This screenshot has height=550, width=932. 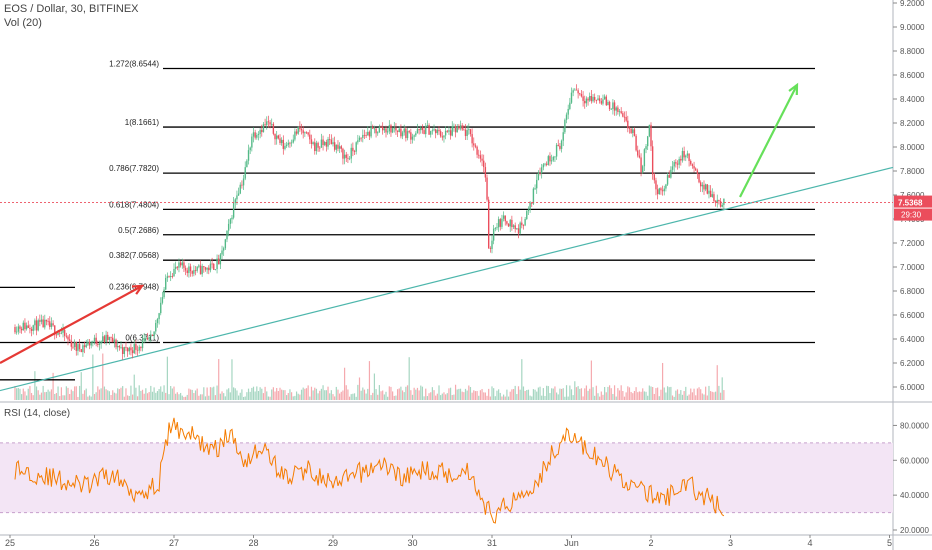 What do you see at coordinates (94, 543) in the screenshot?
I see `time-label: 26` at bounding box center [94, 543].